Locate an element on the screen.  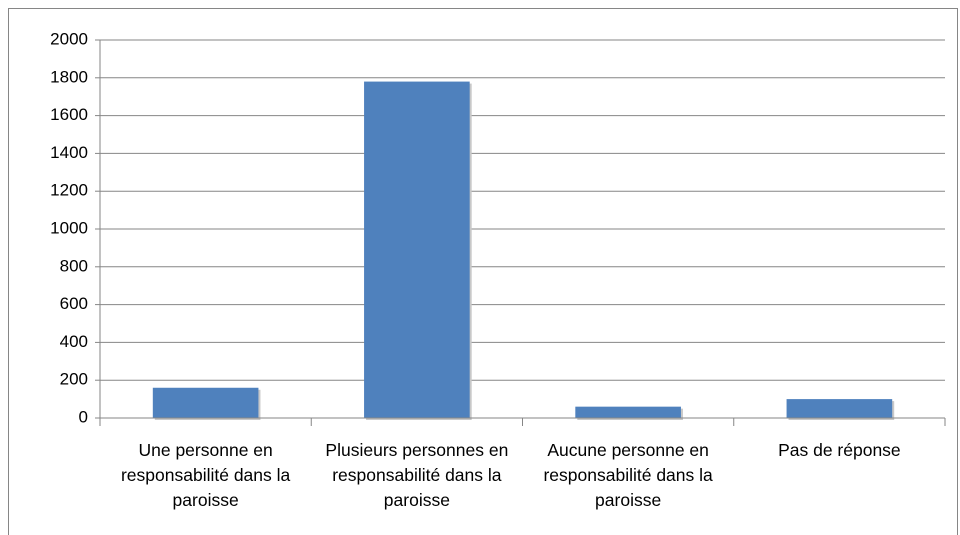
x-tick-label: Pas de réponse is located at coordinates (839, 450).